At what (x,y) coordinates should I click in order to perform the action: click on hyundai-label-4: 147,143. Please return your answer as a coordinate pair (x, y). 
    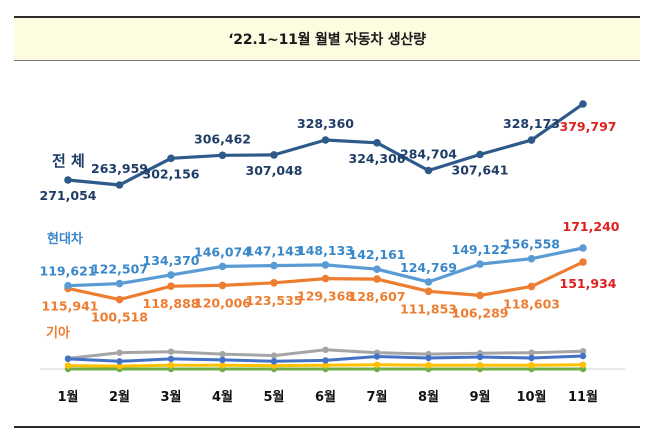
    Looking at the image, I should click on (274, 251).